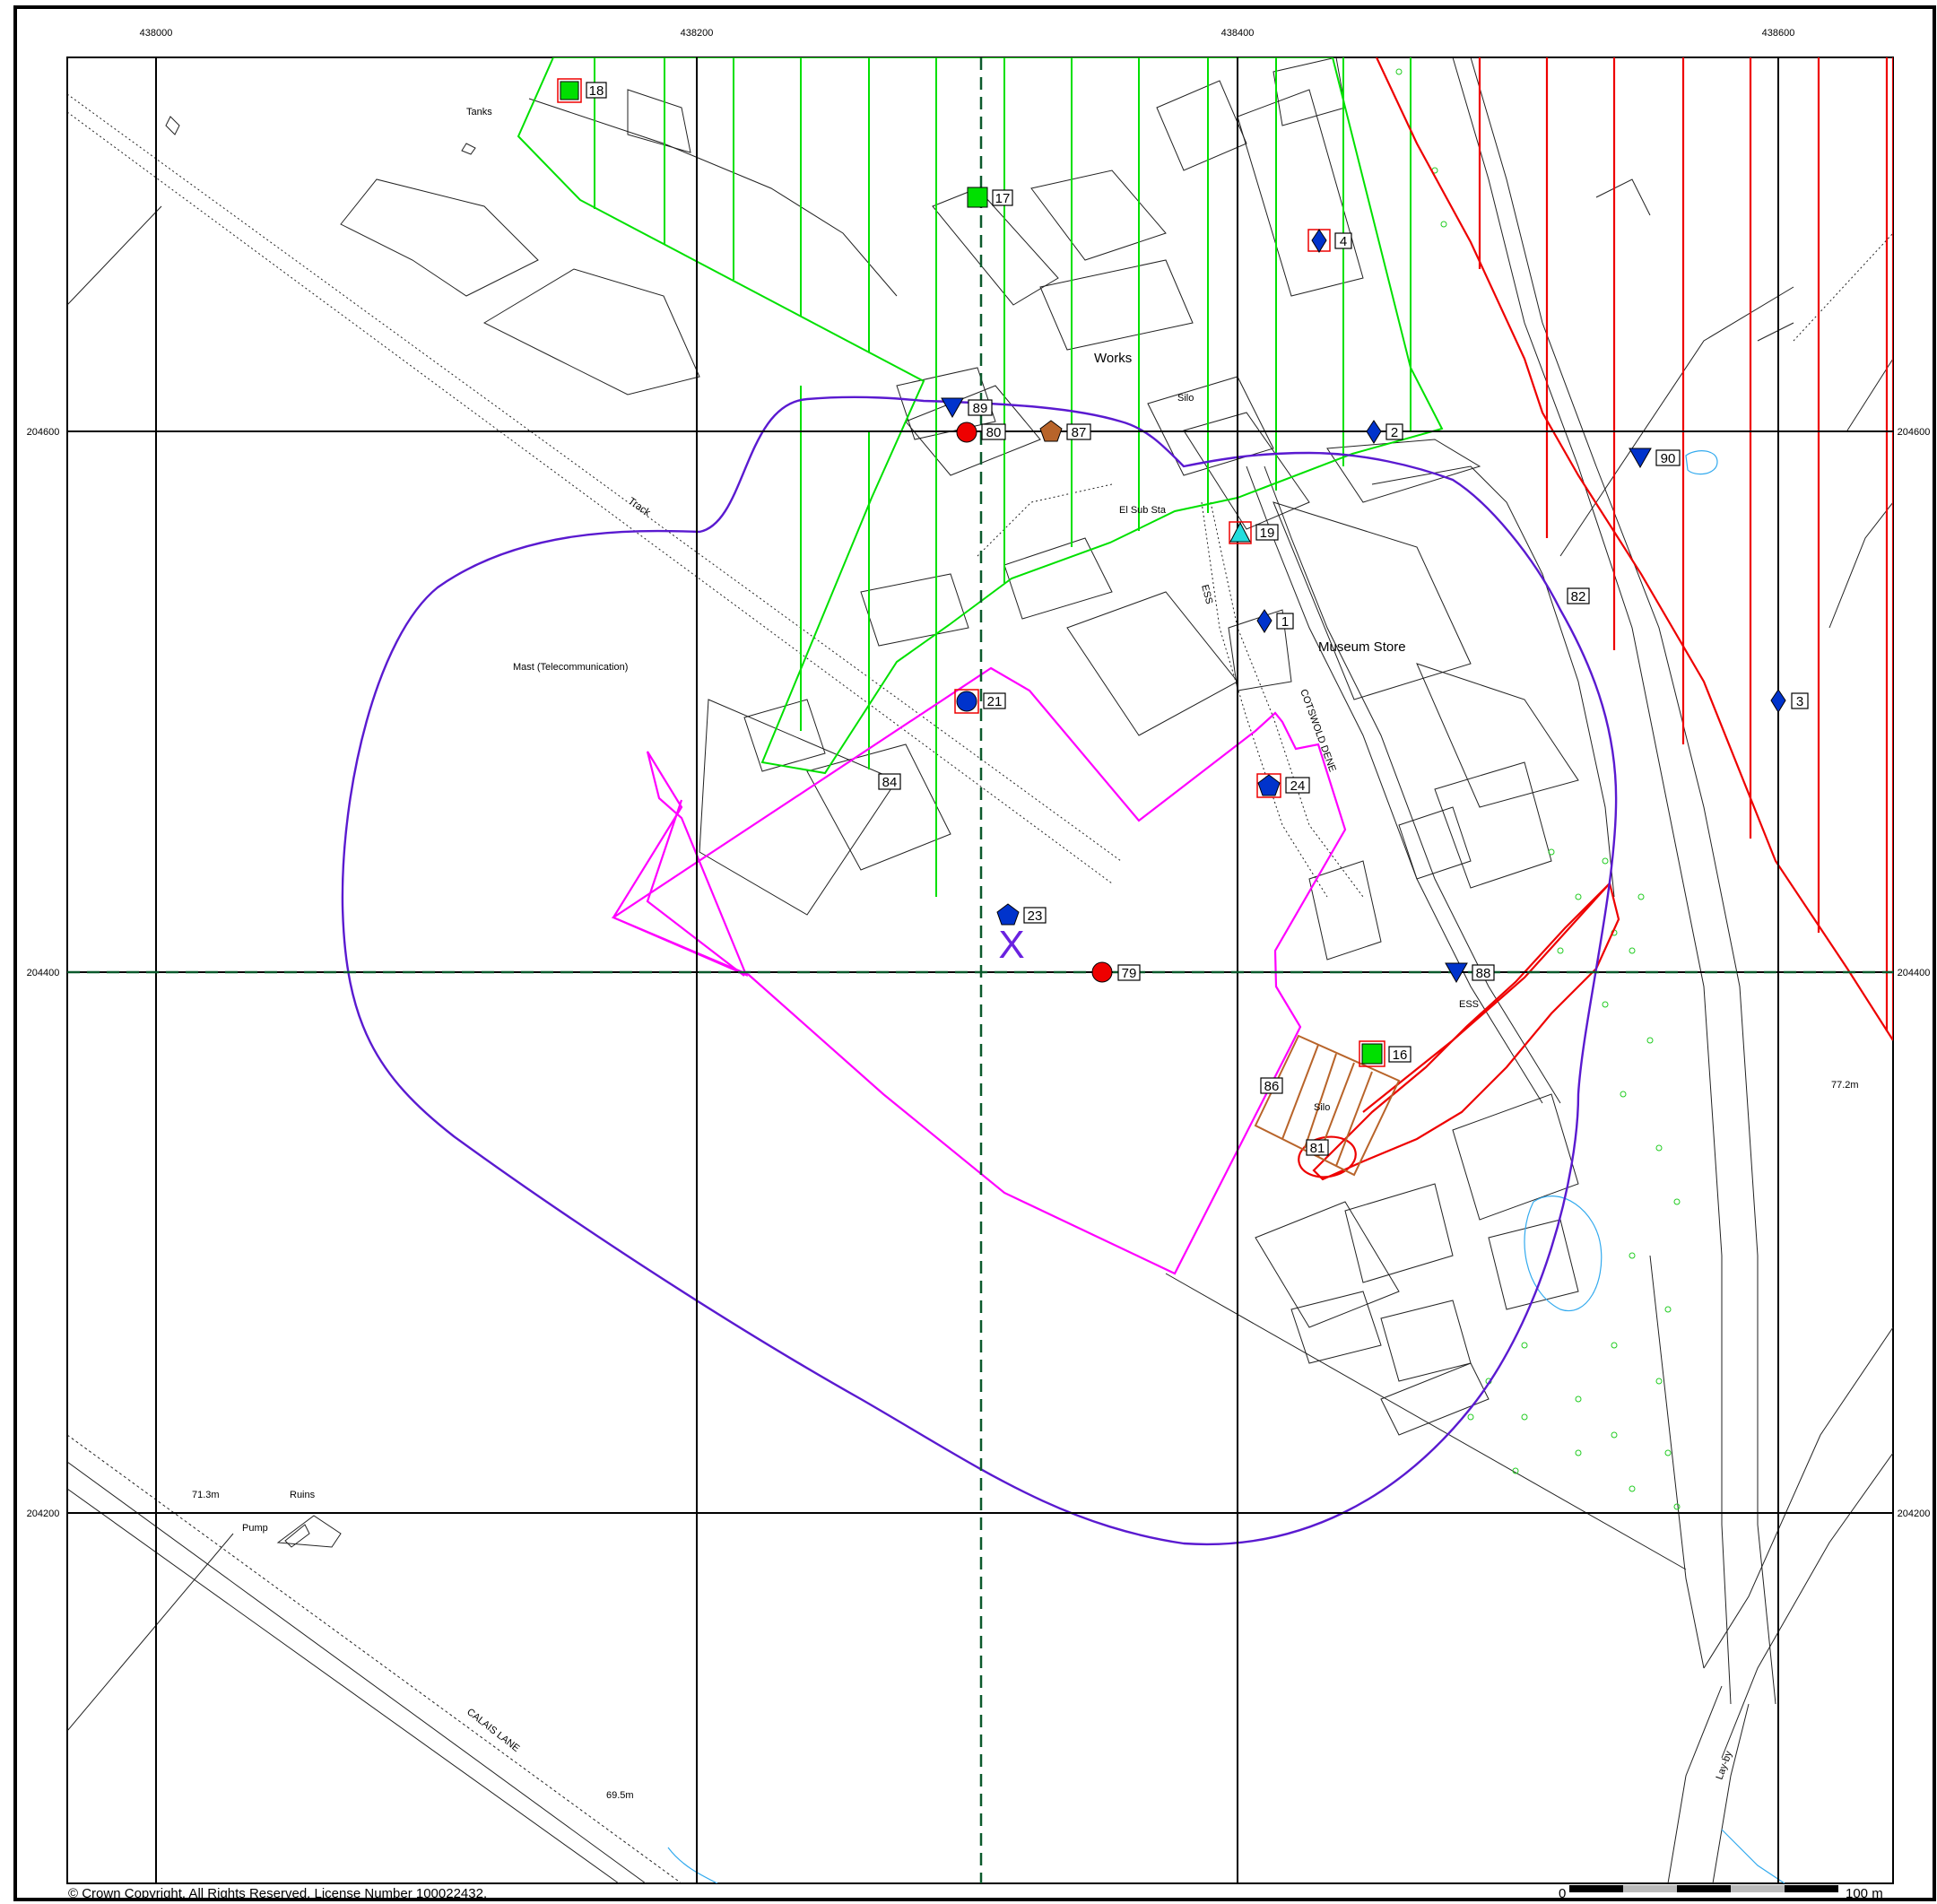 This screenshot has width=1937, height=1904. Describe the element at coordinates (1329, 241) in the screenshot. I see `marker-4: 4` at that location.